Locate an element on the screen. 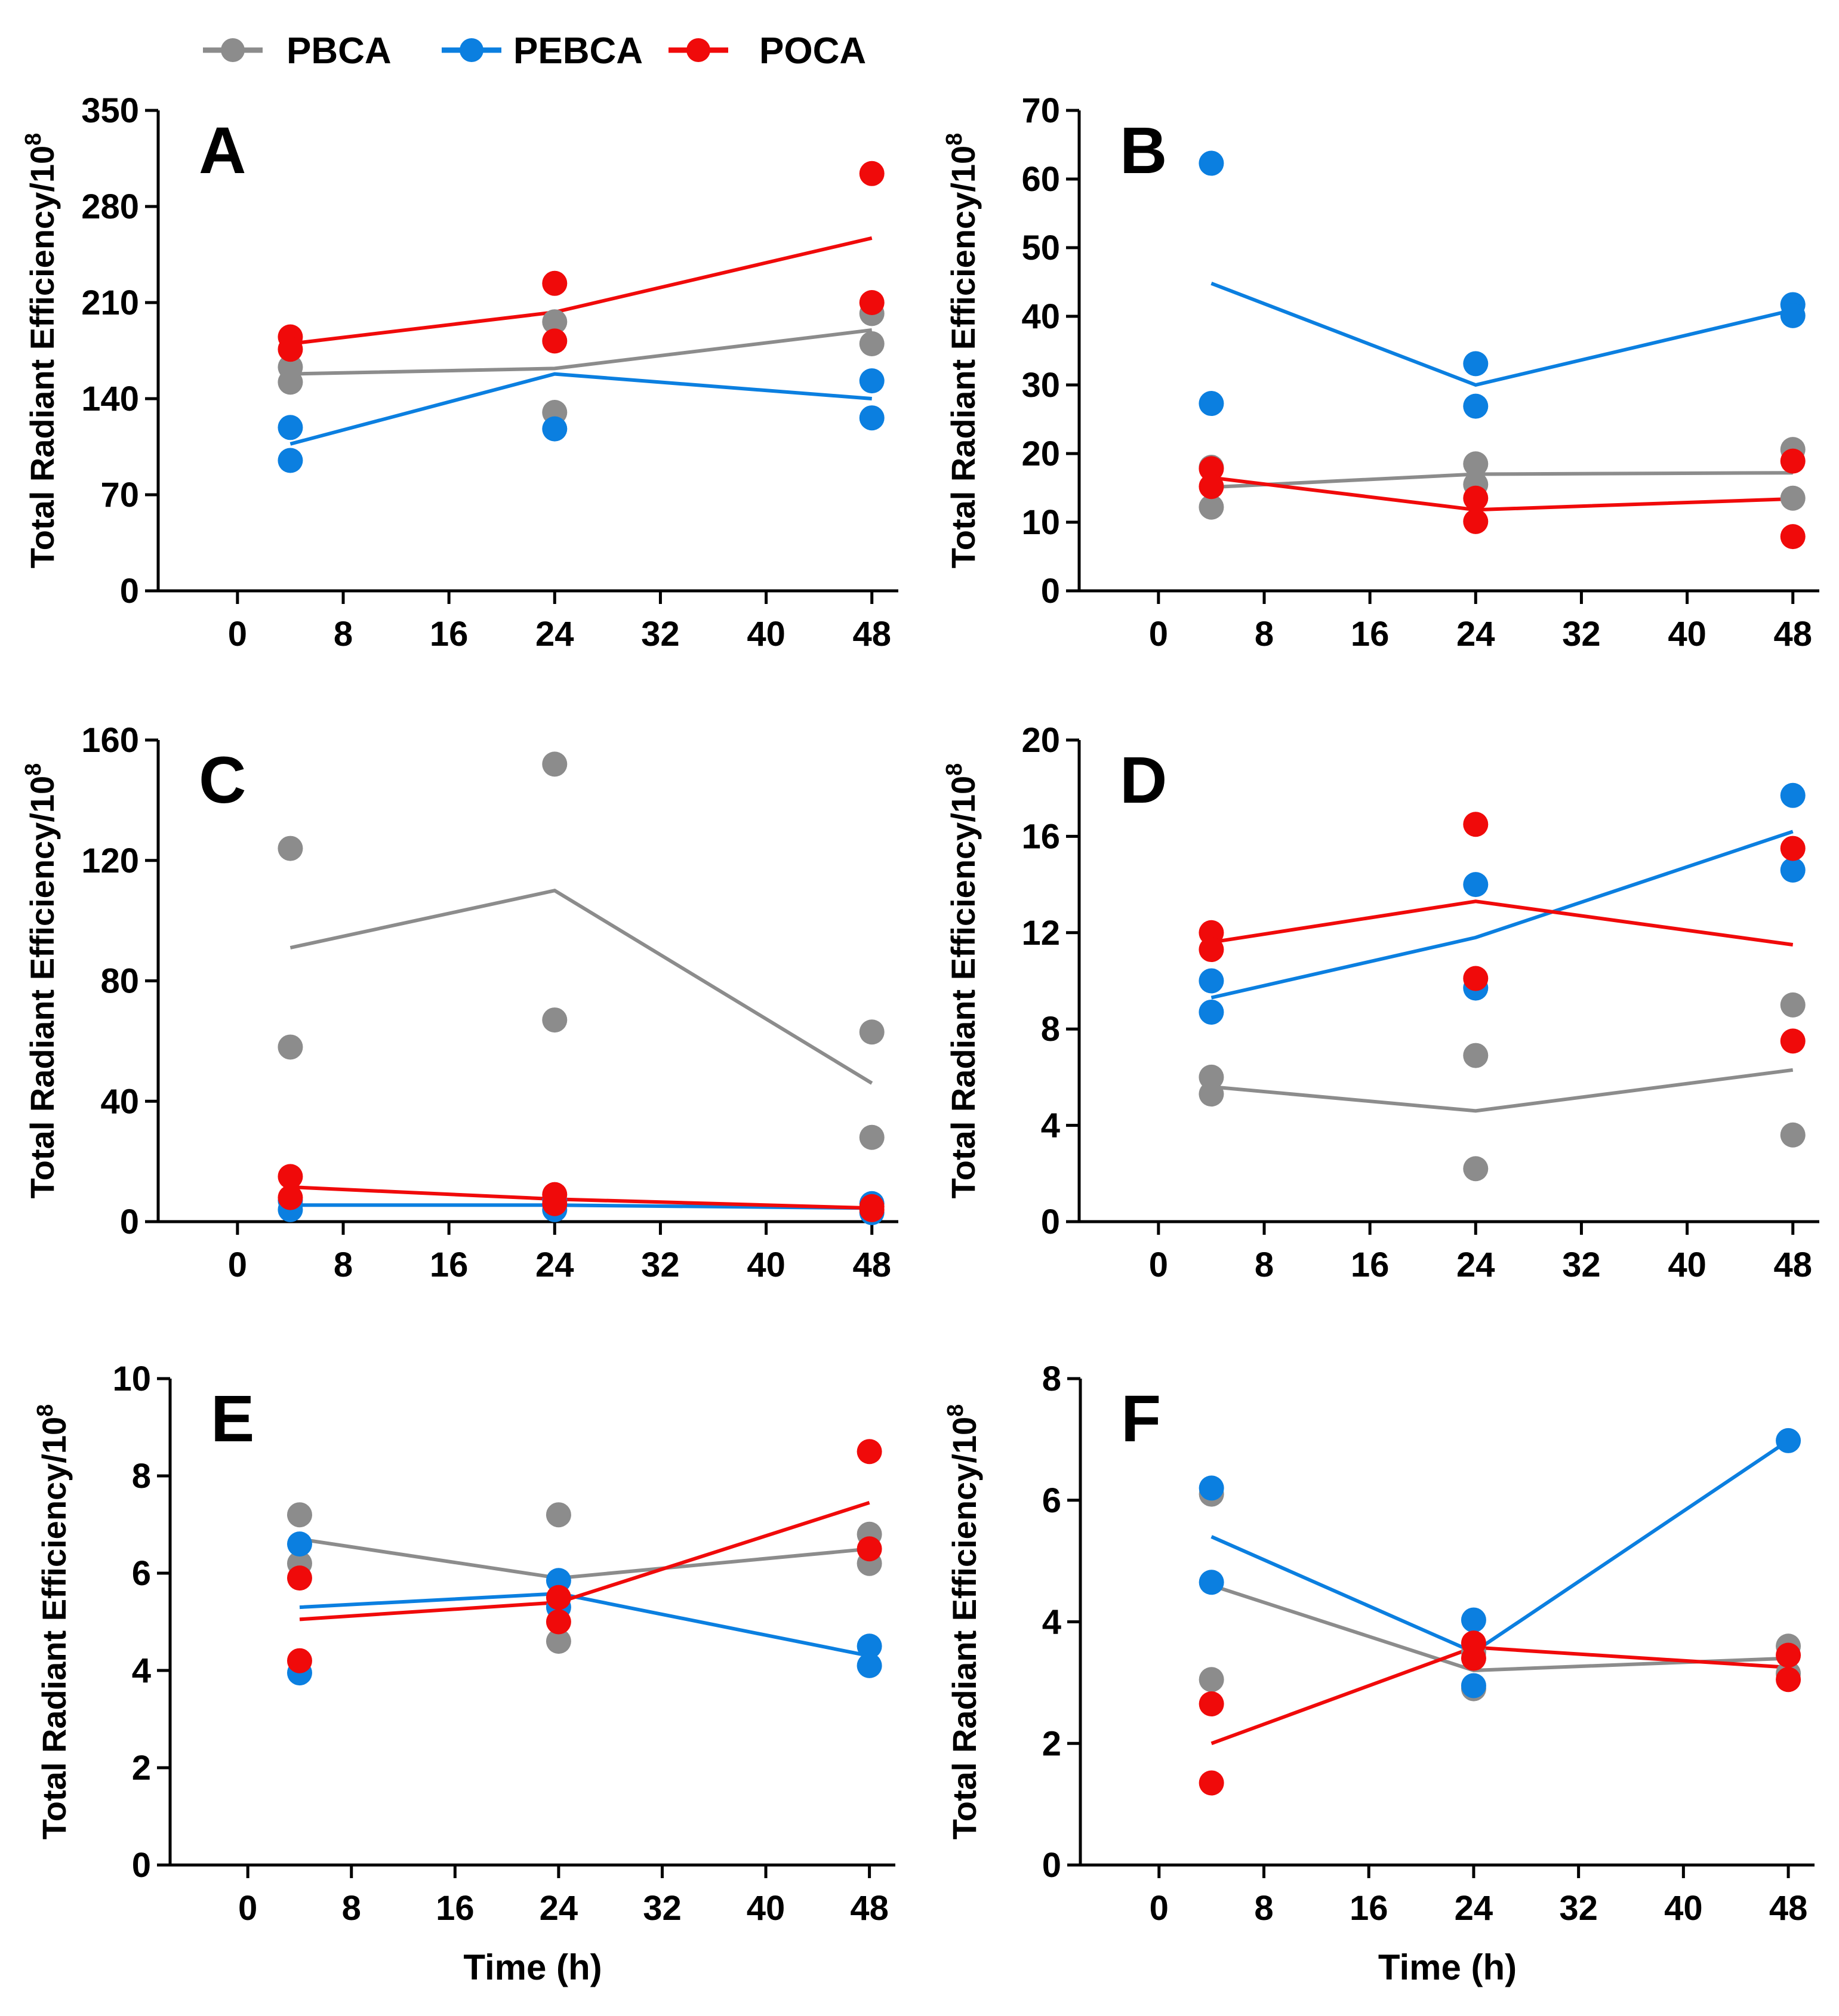 Image resolution: width=1839 pixels, height=2016 pixels. y-tick-label-d: 20 is located at coordinates (1040, 740).